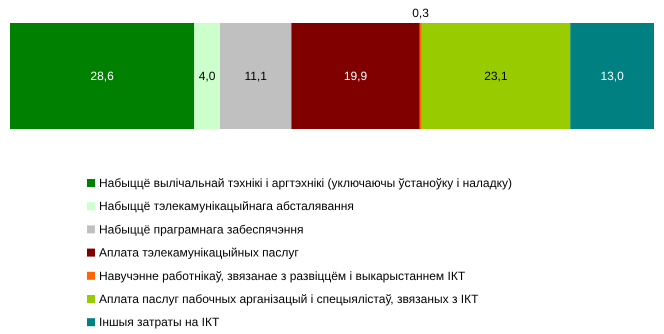 This screenshot has width=664, height=334. I want to click on data-label: 28,6, so click(102, 76).